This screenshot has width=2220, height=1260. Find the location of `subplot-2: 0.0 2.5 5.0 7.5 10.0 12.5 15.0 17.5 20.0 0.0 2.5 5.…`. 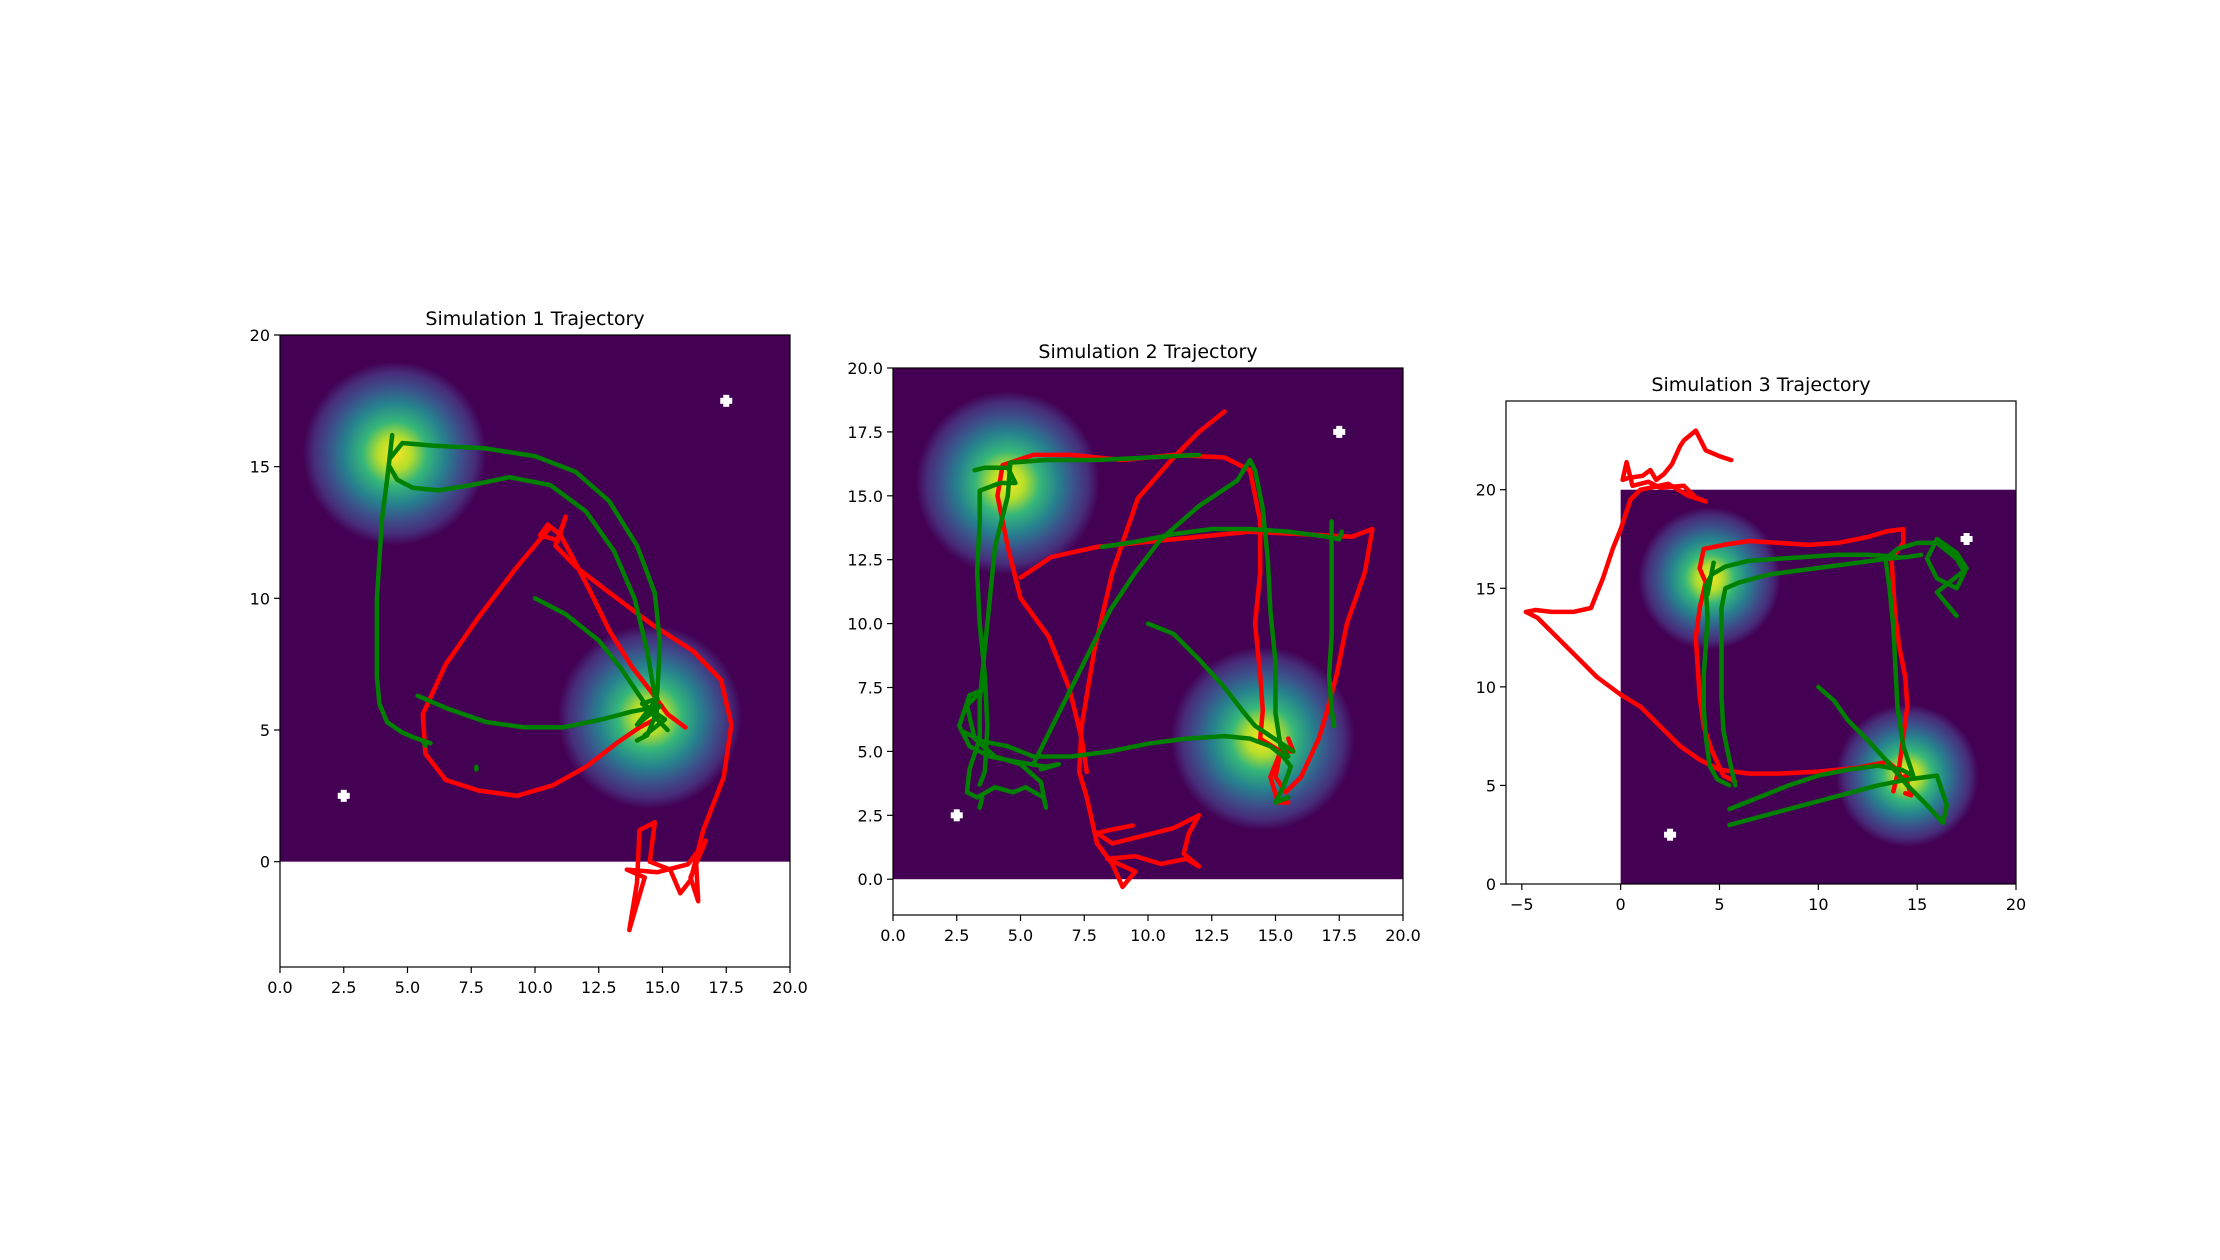

subplot-2: 0.0 2.5 5.0 7.5 10.0 12.5 15.0 17.5 20.0 0.0 2.5 5.… is located at coordinates (1133, 643).